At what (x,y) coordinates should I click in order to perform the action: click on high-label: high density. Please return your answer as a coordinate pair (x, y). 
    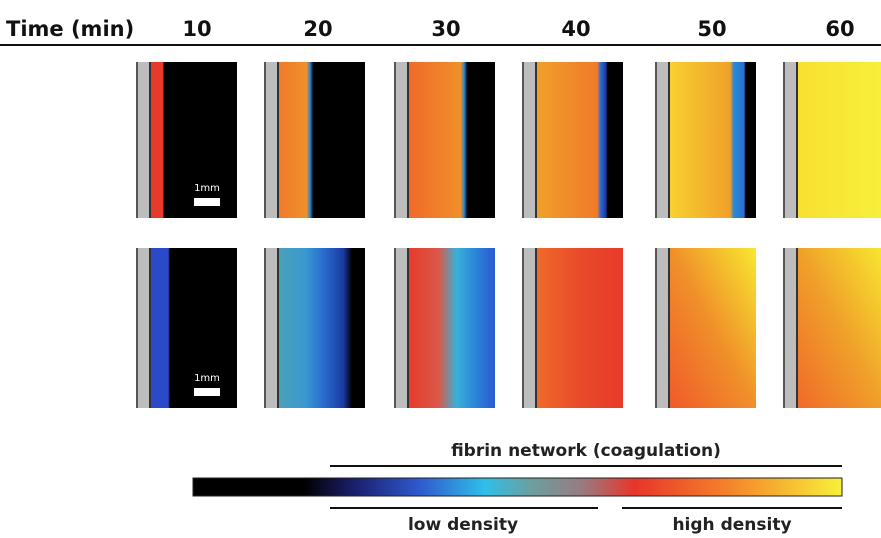
    Looking at the image, I should click on (731, 525).